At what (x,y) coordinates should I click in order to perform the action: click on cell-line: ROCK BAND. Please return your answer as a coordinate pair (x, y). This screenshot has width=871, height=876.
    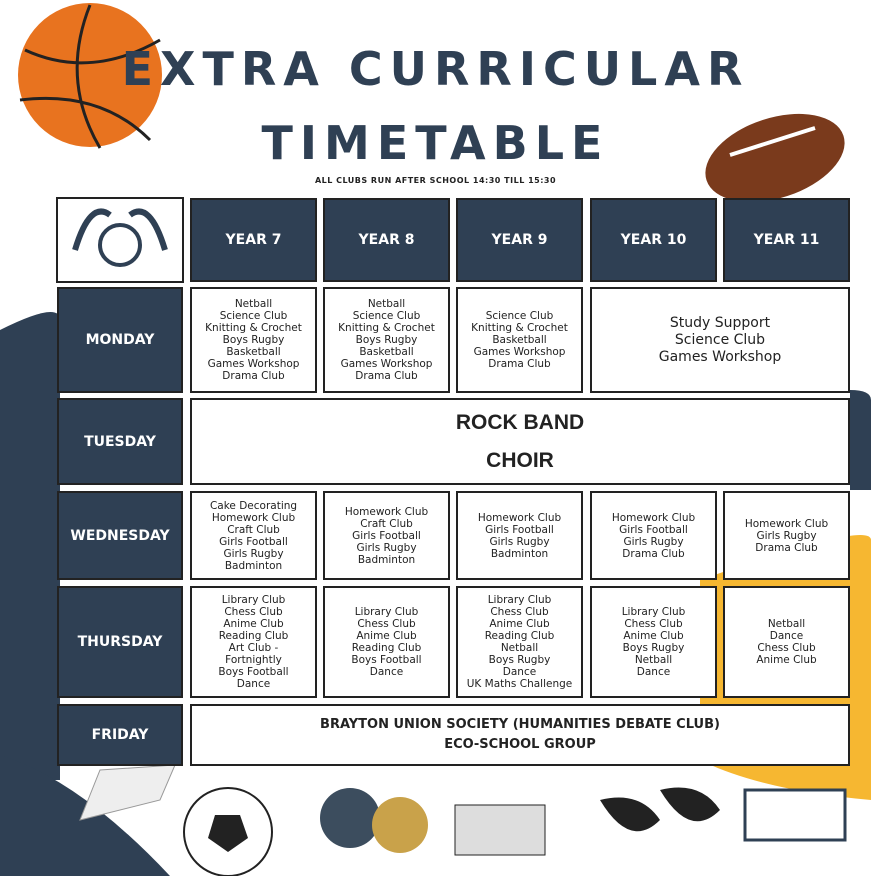
    Looking at the image, I should click on (520, 422).